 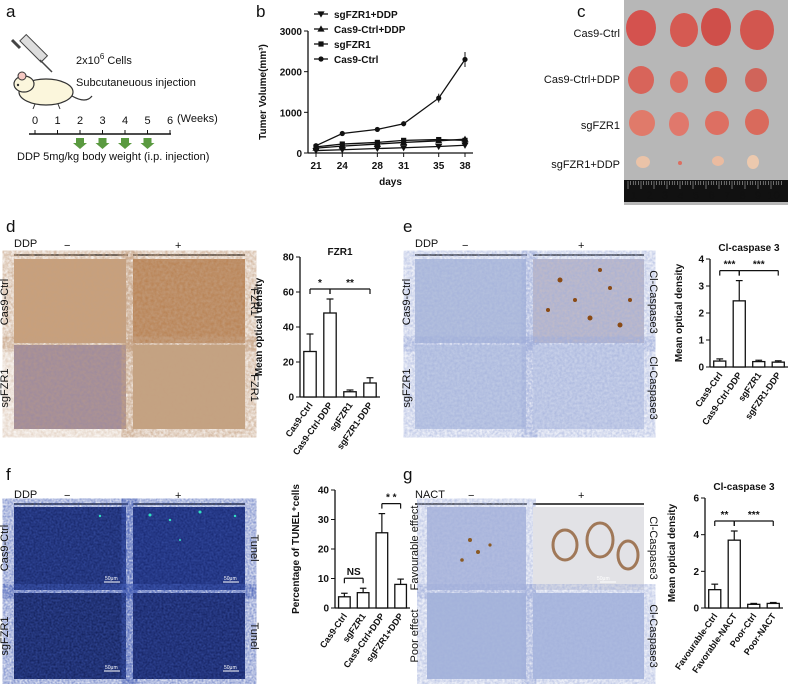 What do you see at coordinates (529, 344) in the screenshot?
I see `ihc-images-e` at bounding box center [529, 344].